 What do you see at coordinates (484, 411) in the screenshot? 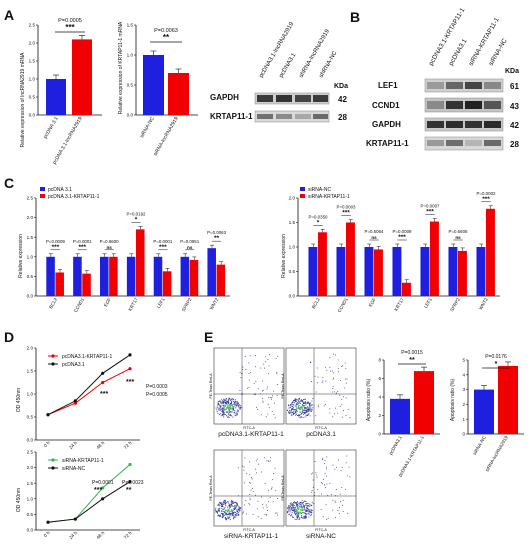
I see `e2-bar-sirna-nc` at bounding box center [484, 411].